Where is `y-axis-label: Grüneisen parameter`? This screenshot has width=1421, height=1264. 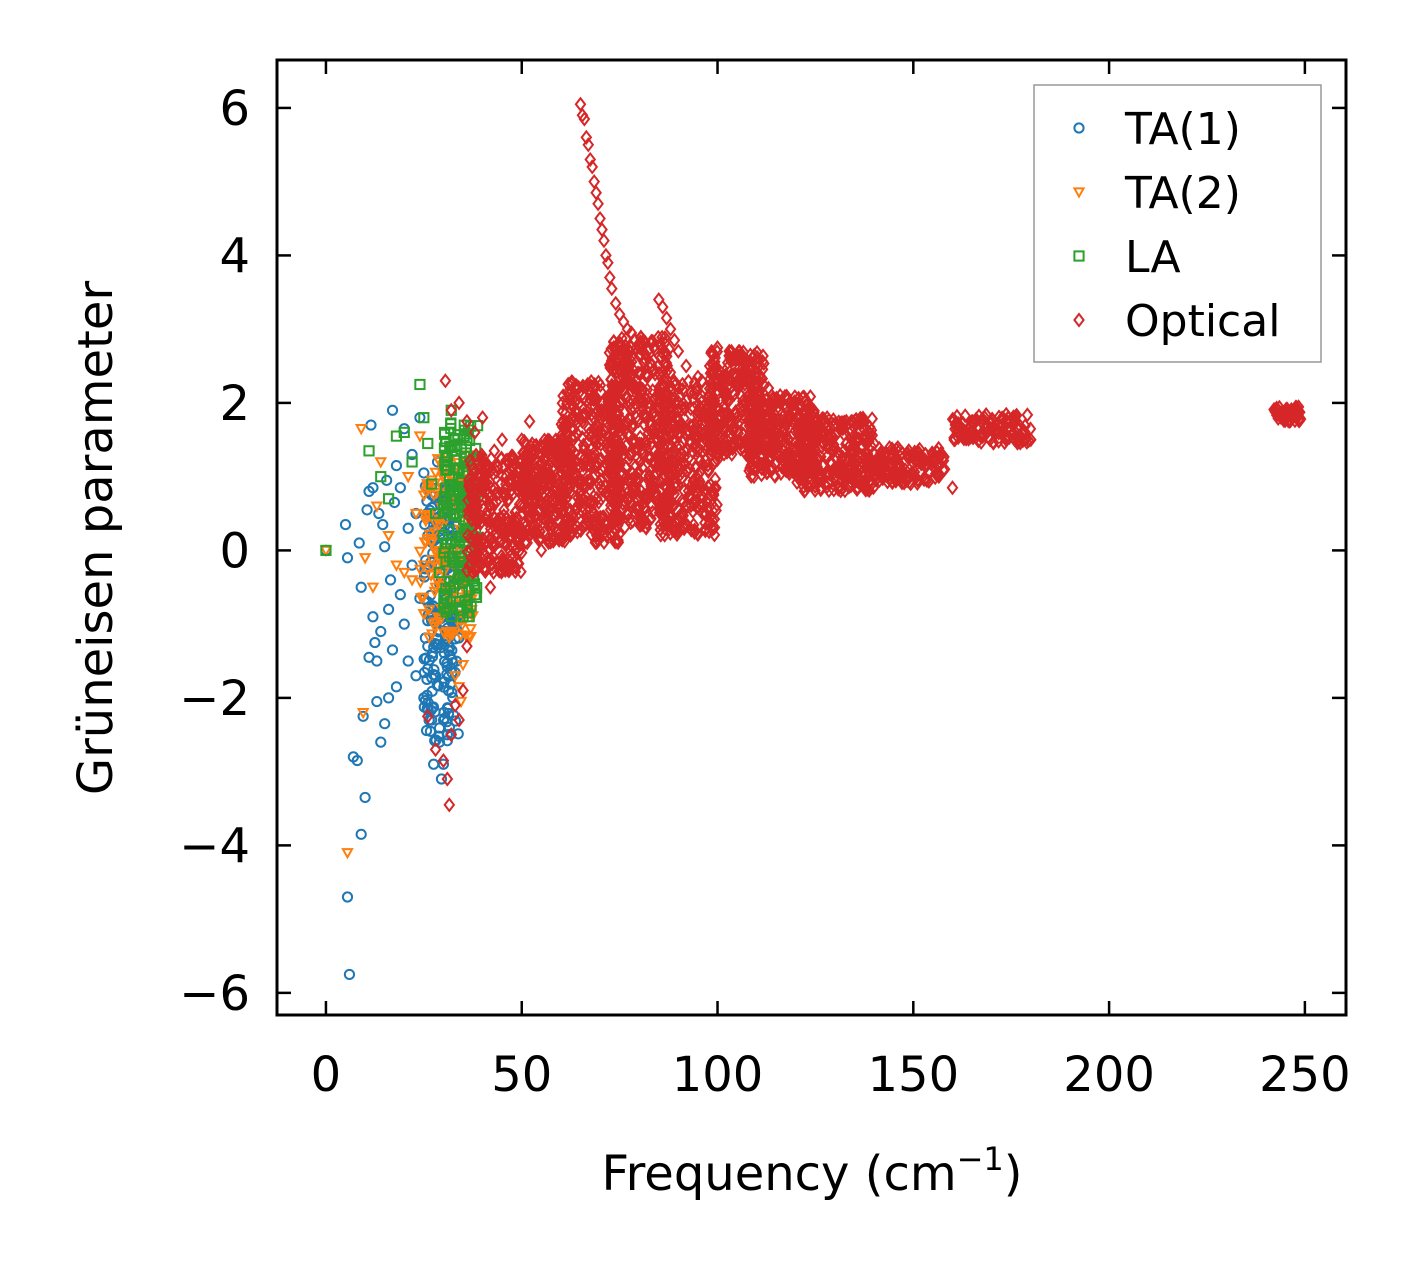
y-axis-label: Grüneisen parameter is located at coordinates (96, 538).